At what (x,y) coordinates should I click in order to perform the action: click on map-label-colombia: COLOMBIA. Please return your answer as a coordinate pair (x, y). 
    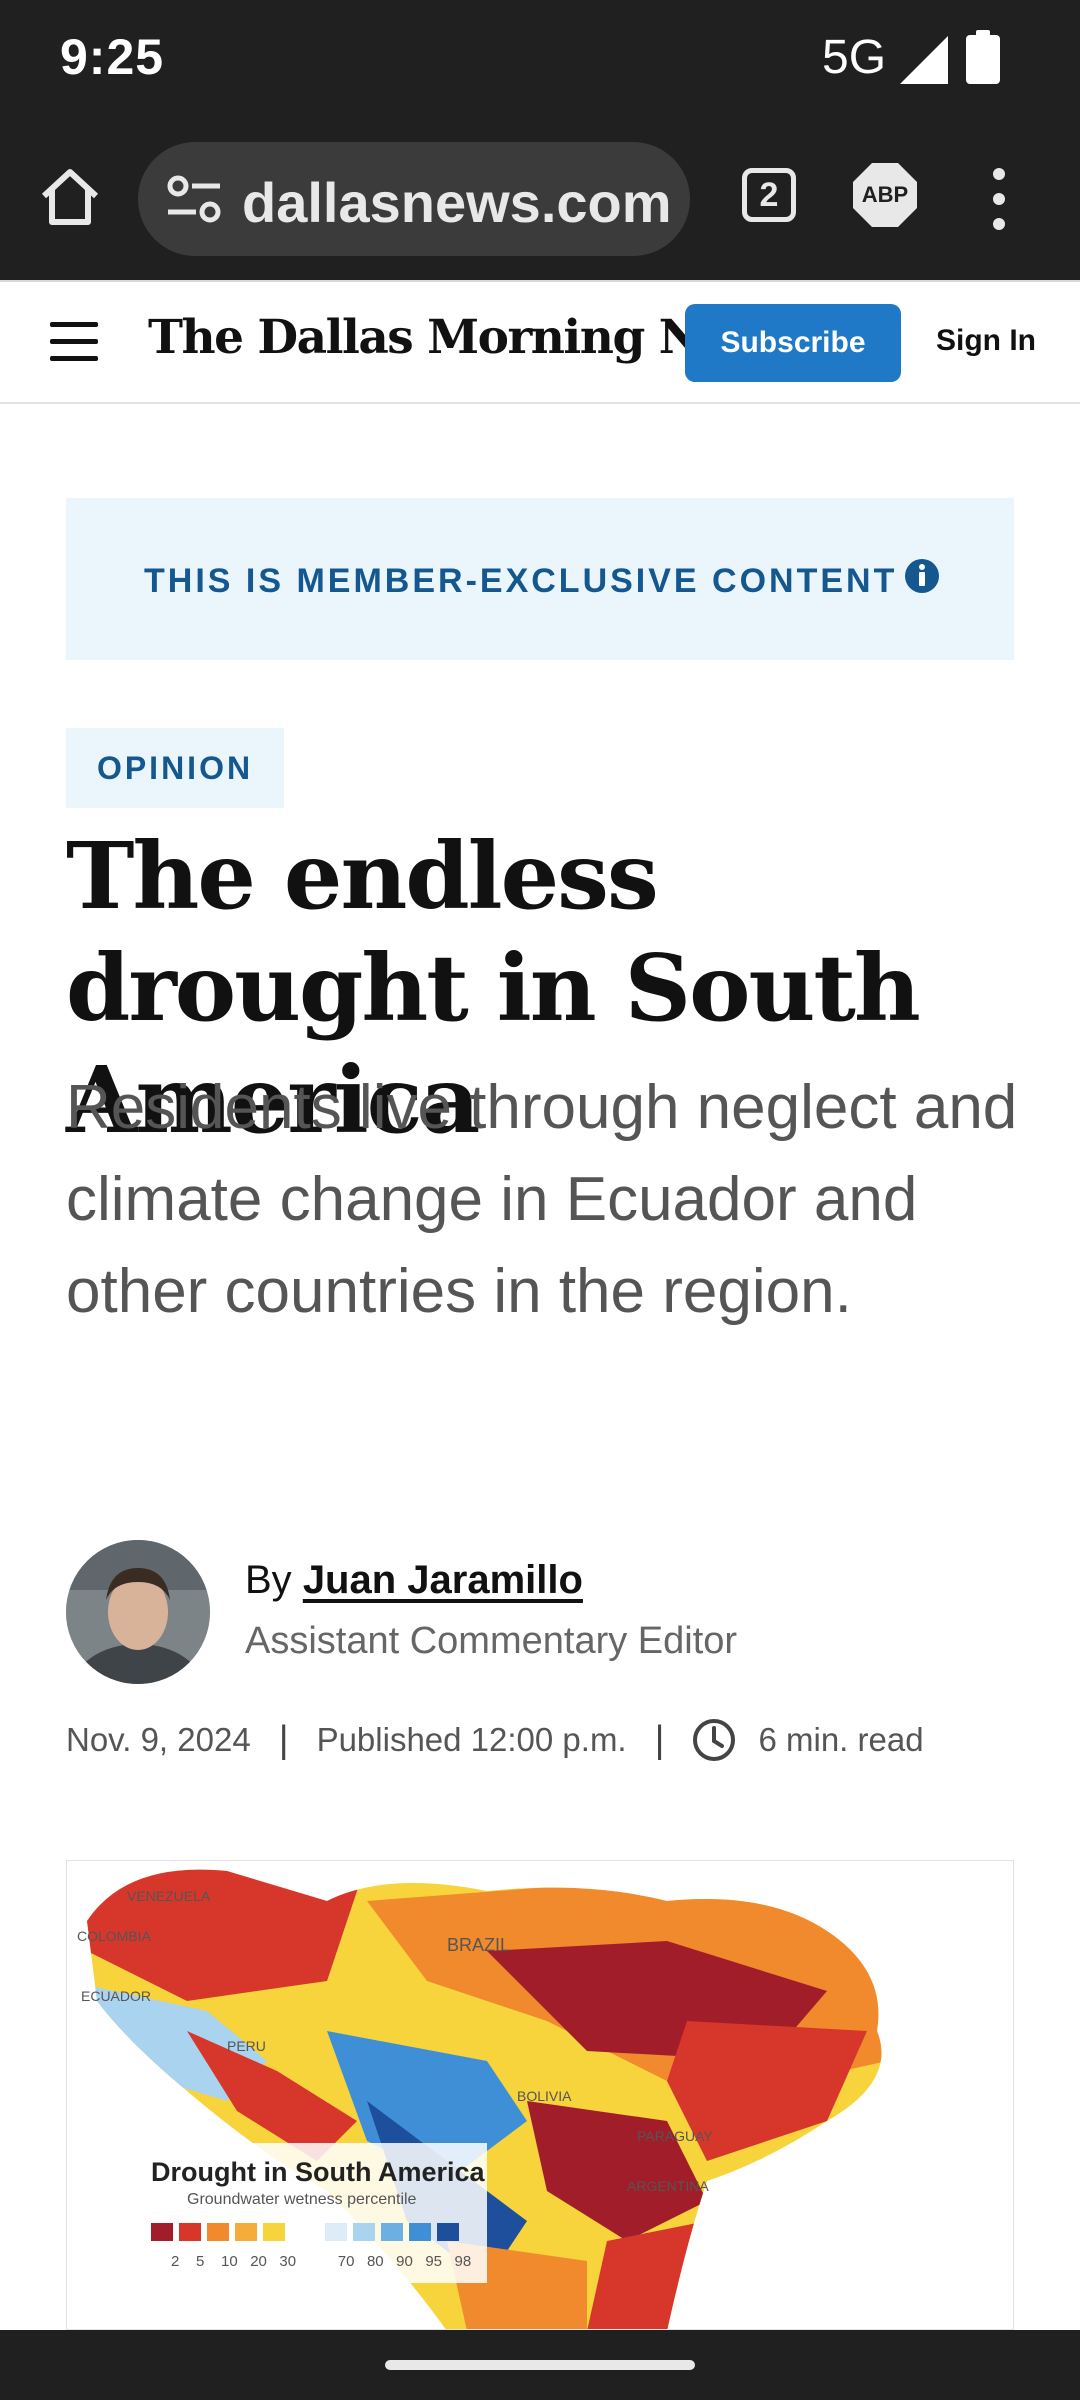
    Looking at the image, I should click on (114, 1936).